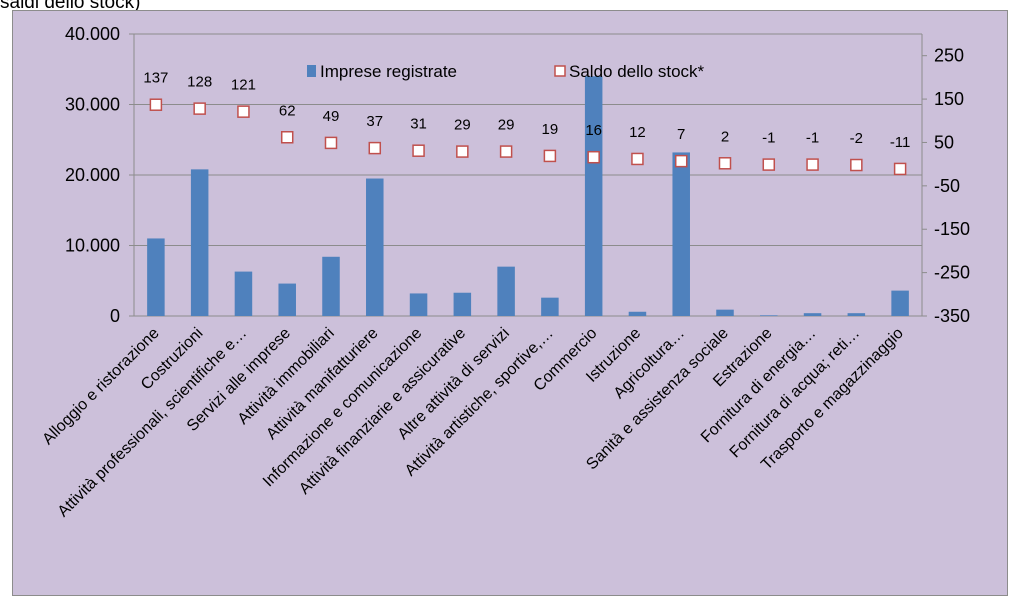  I want to click on data-label: 37, so click(374, 121).